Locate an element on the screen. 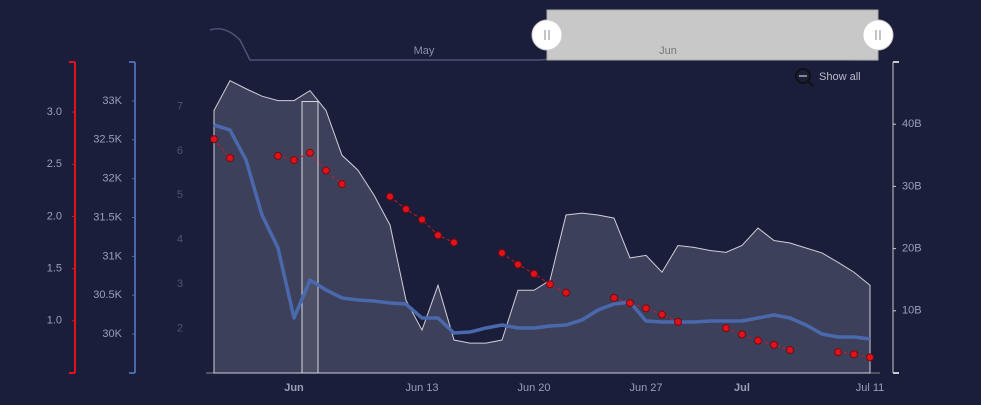 This screenshot has height=405, width=981. x-tick-label: Jul 11 is located at coordinates (870, 388).